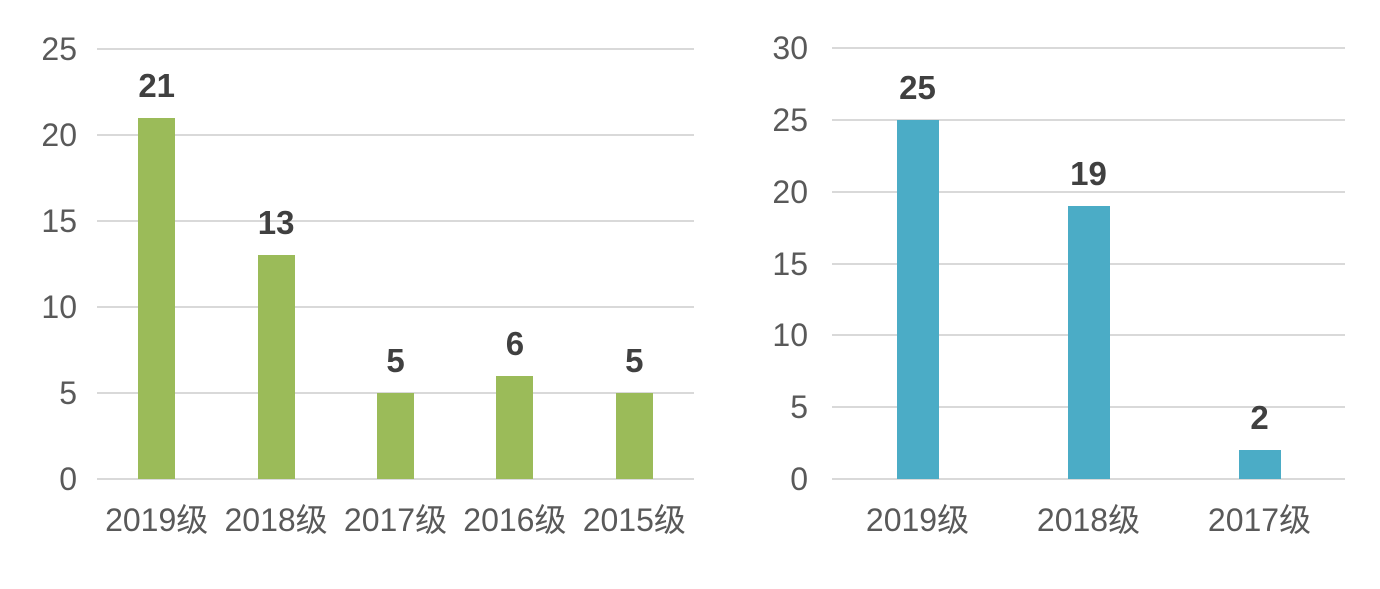 This screenshot has width=1380, height=589. I want to click on x-axis-category-label: 2016级, so click(515, 520).